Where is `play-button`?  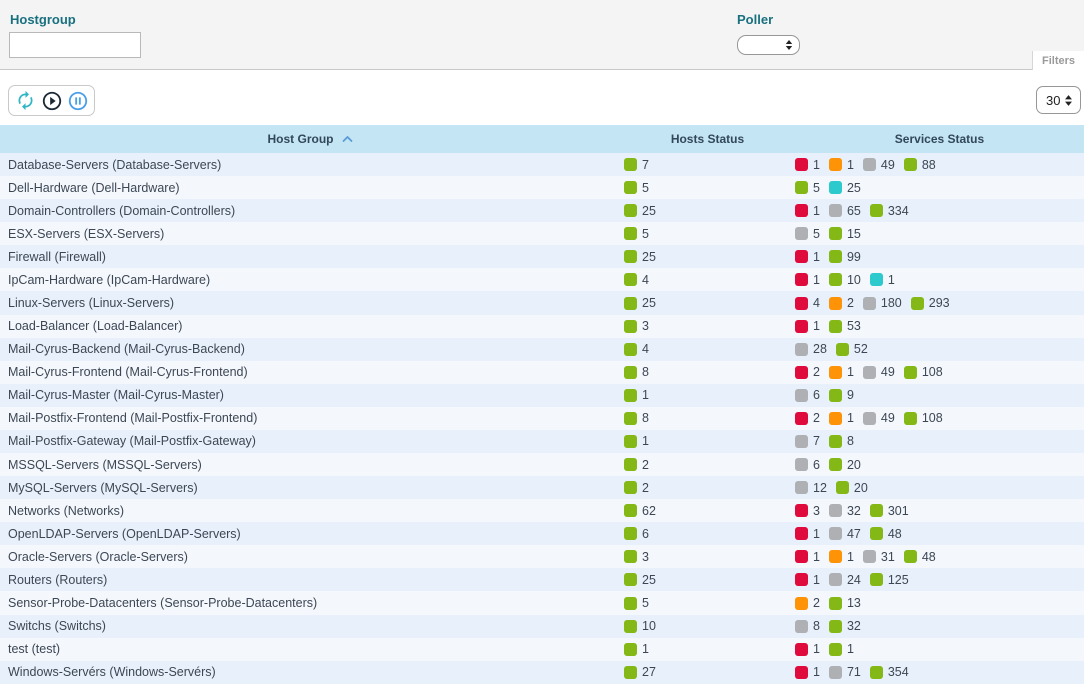 play-button is located at coordinates (51, 100).